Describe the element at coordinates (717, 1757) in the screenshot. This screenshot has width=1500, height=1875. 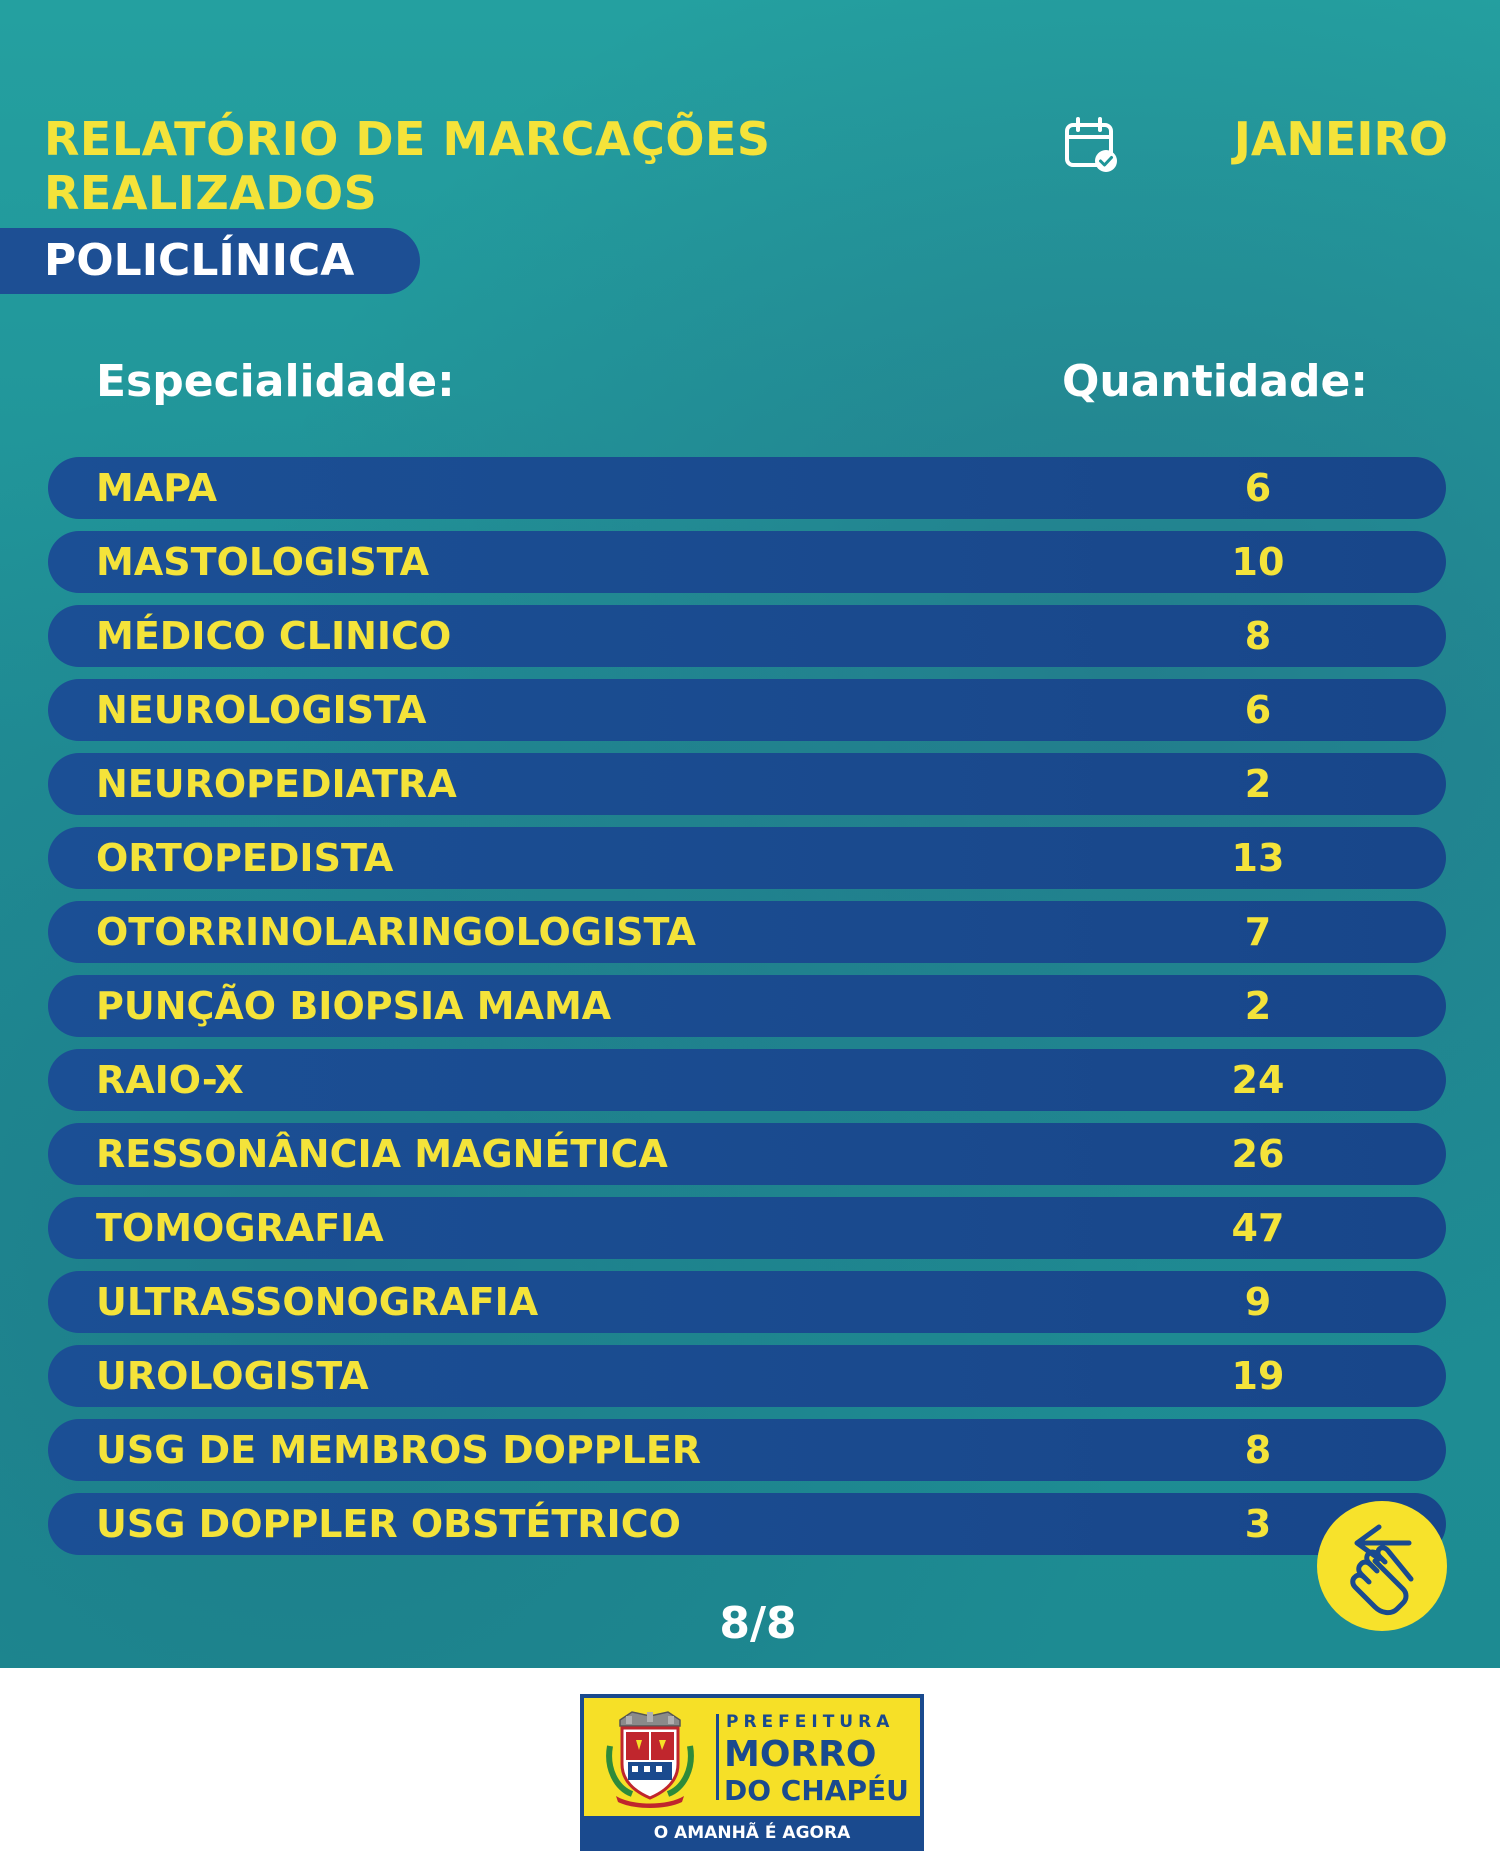
I see `logo-divider` at that location.